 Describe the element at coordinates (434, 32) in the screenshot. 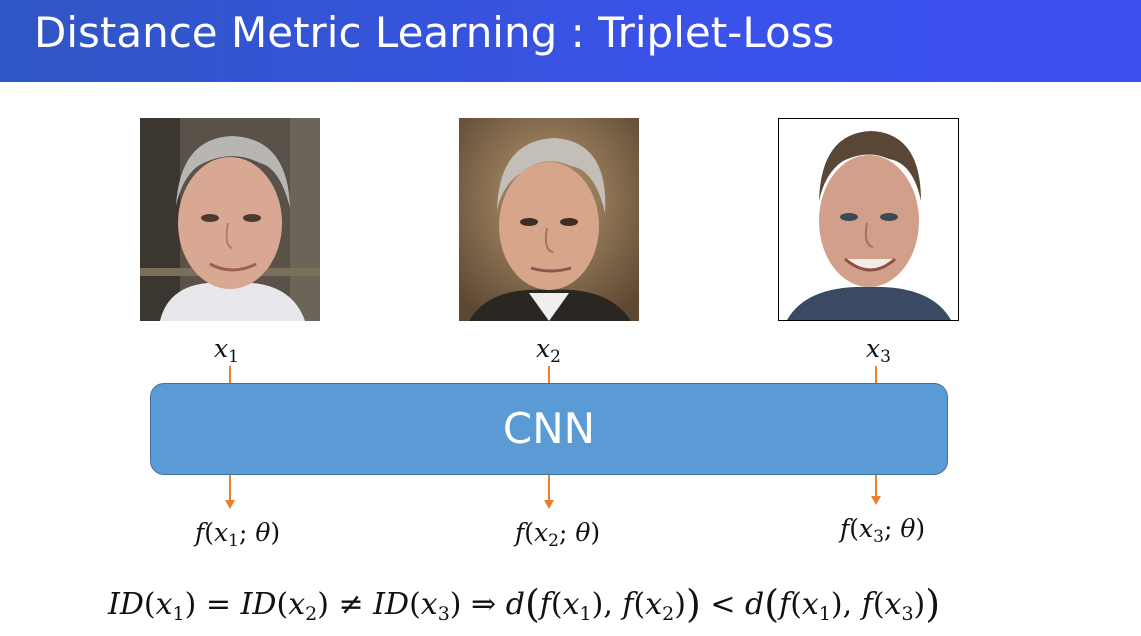

I see `slide-title: Distance Metric Learning : Triplet-Loss` at that location.